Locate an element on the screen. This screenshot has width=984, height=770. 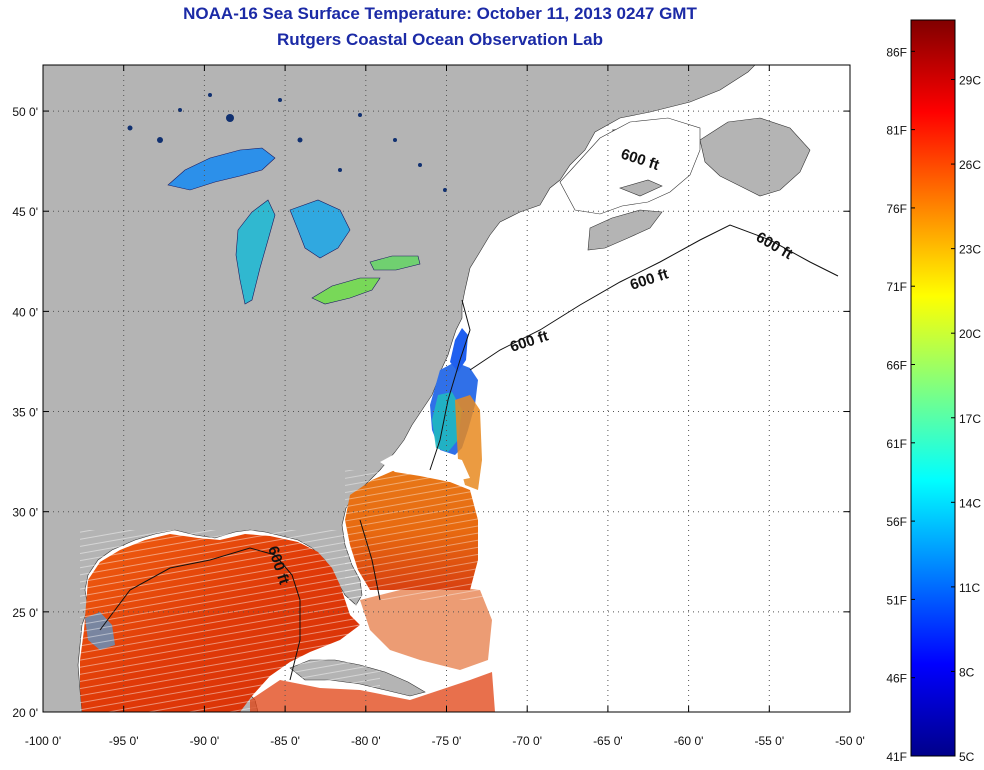
land-pei is located at coordinates (641, 188).